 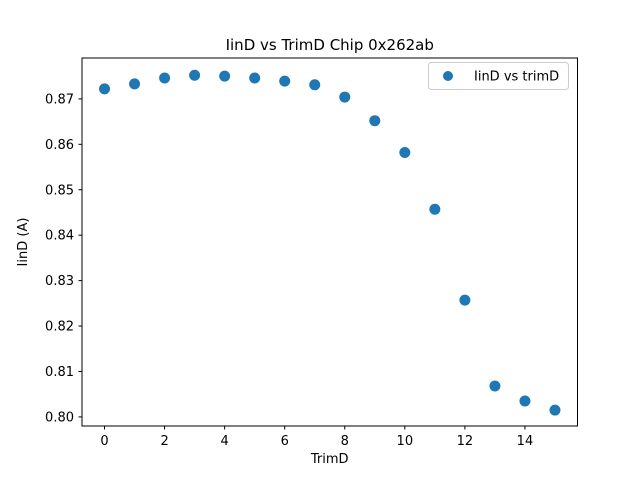 I want to click on x-tick-label: 6, so click(x=285, y=441).